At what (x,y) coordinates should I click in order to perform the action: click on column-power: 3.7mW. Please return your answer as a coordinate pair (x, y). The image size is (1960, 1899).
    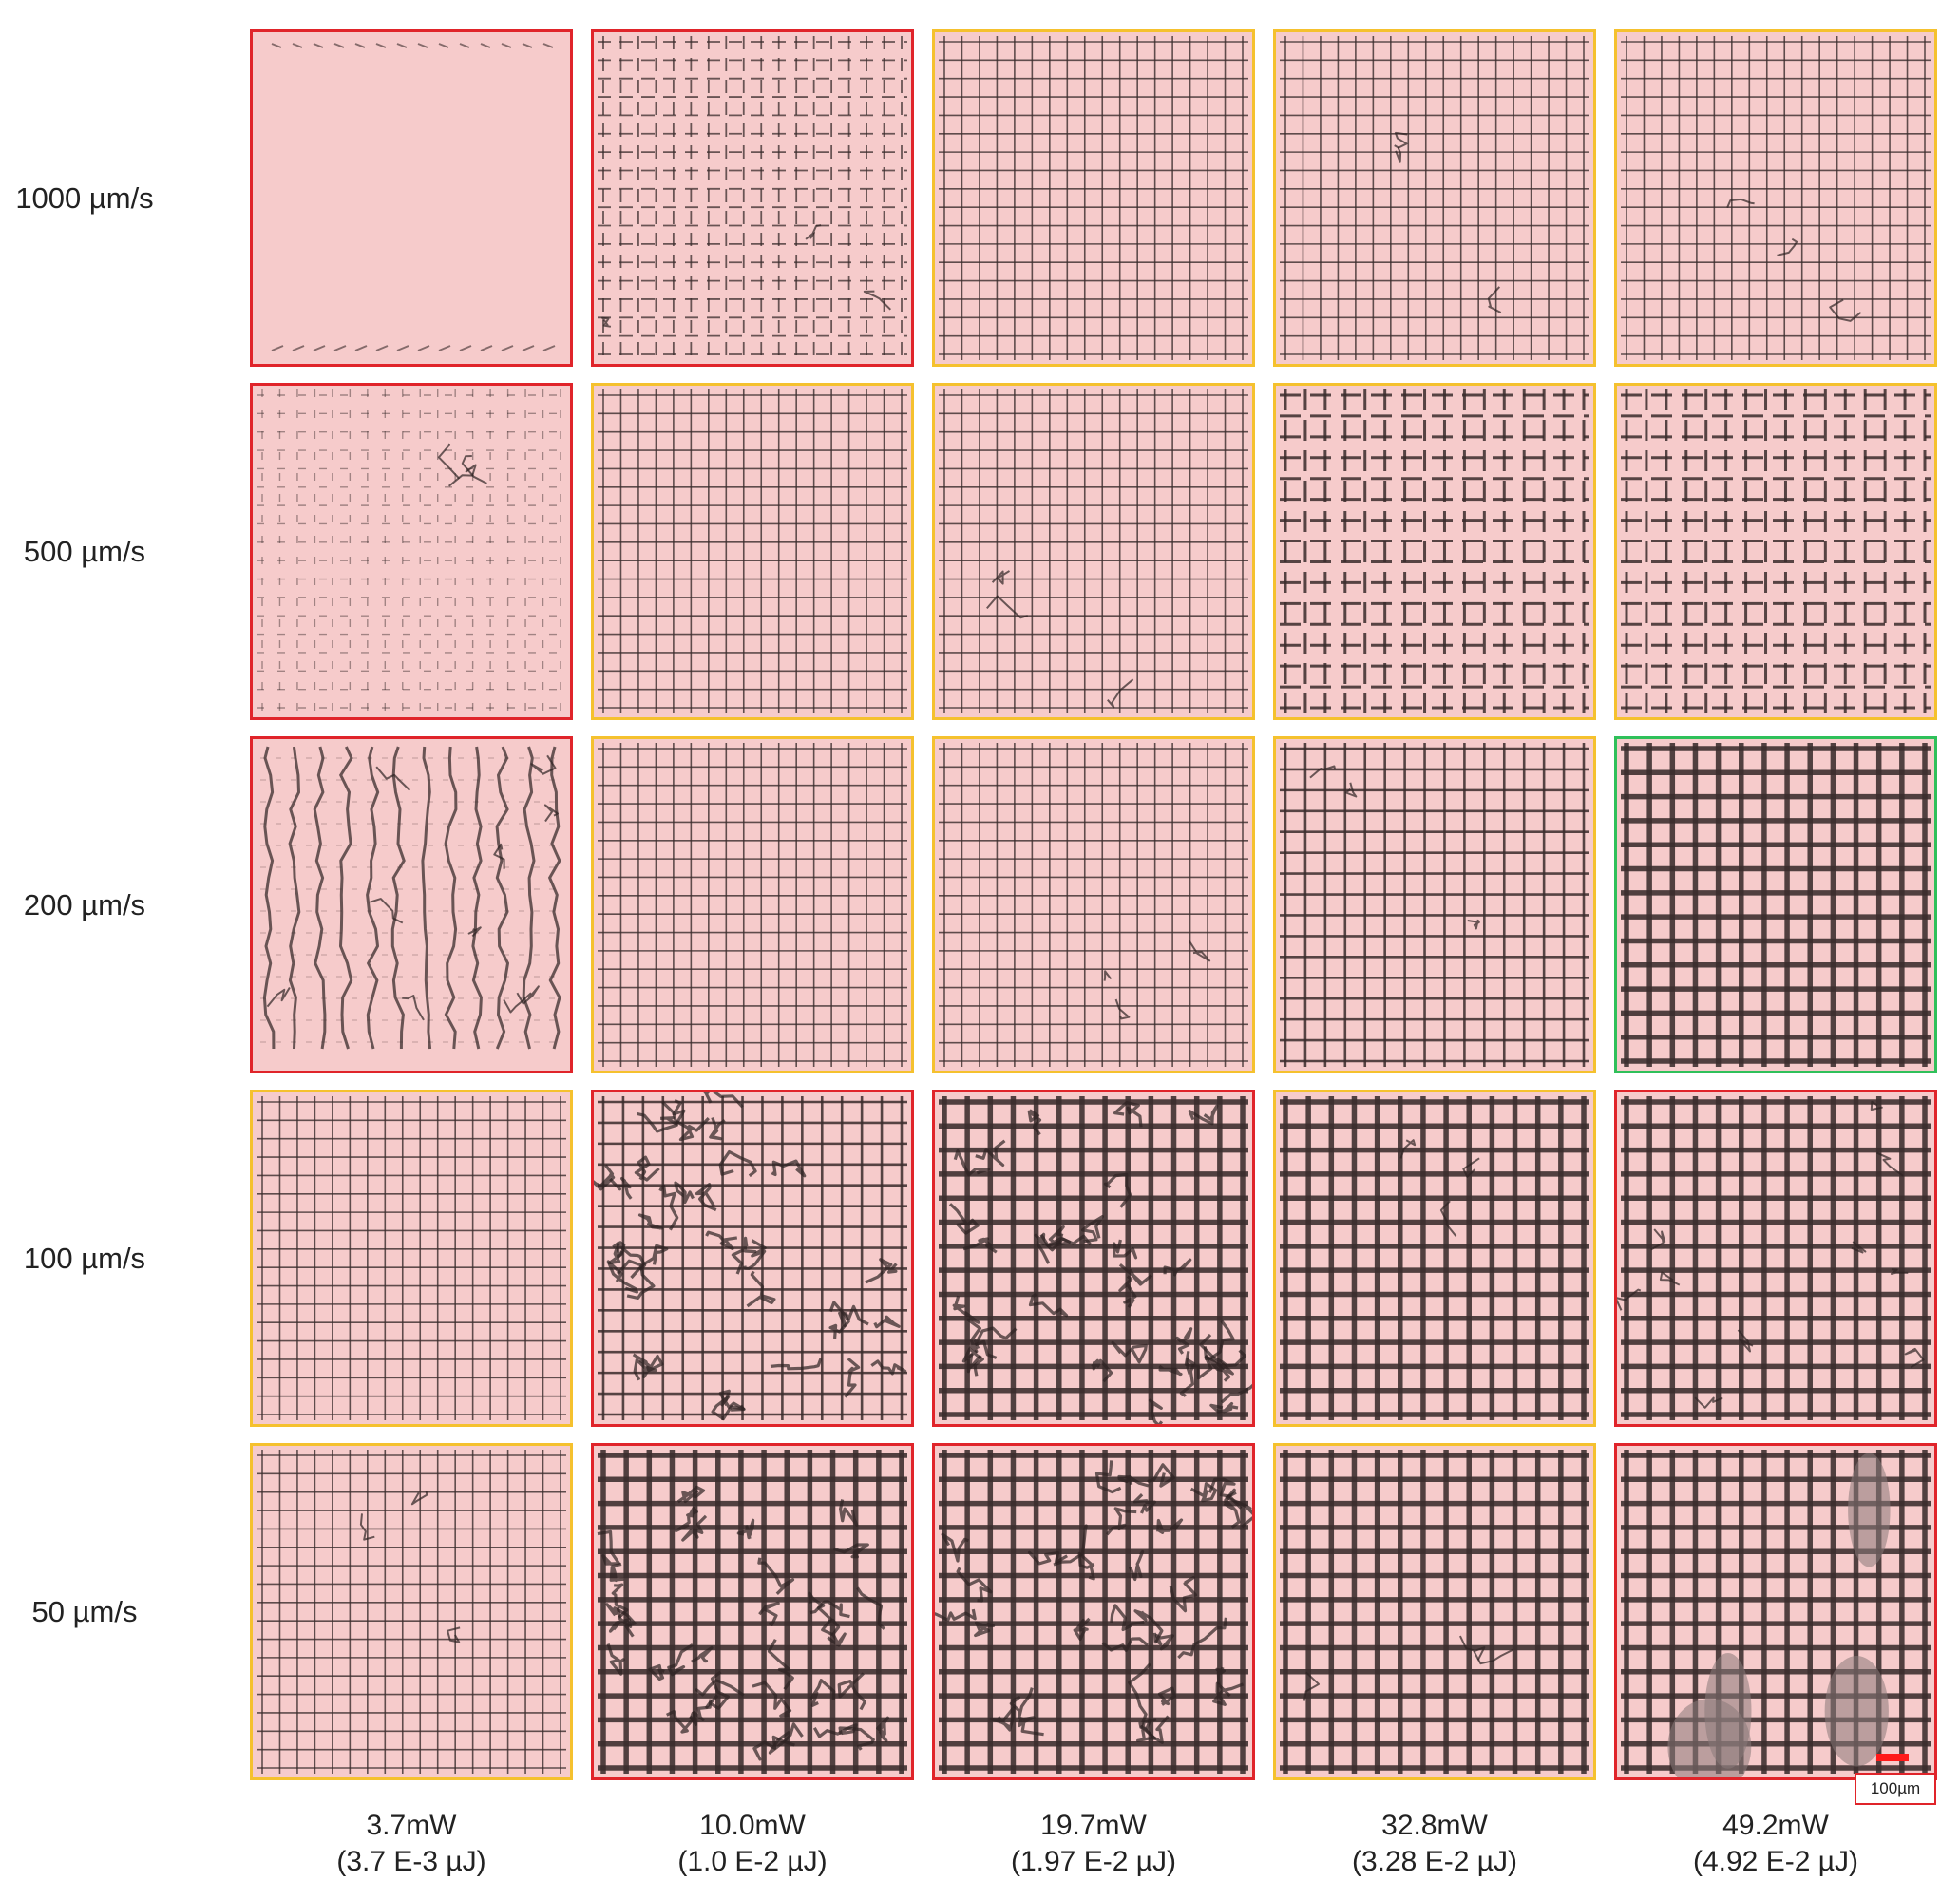
    Looking at the image, I should click on (411, 1825).